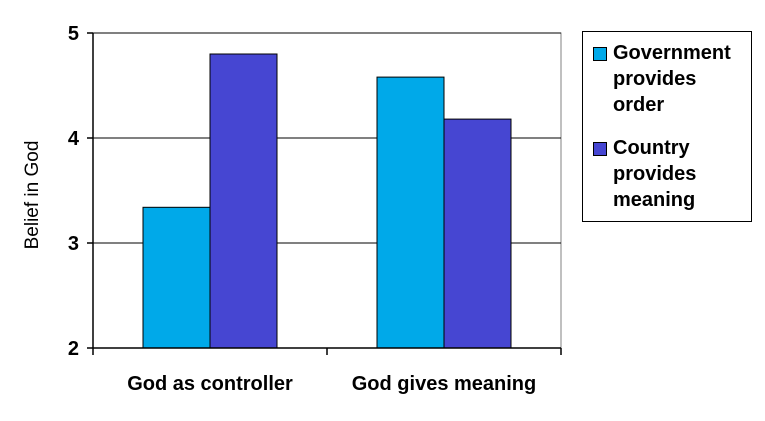 The width and height of the screenshot is (765, 421). What do you see at coordinates (32, 195) in the screenshot?
I see `y-axis-title: Belief in God` at bounding box center [32, 195].